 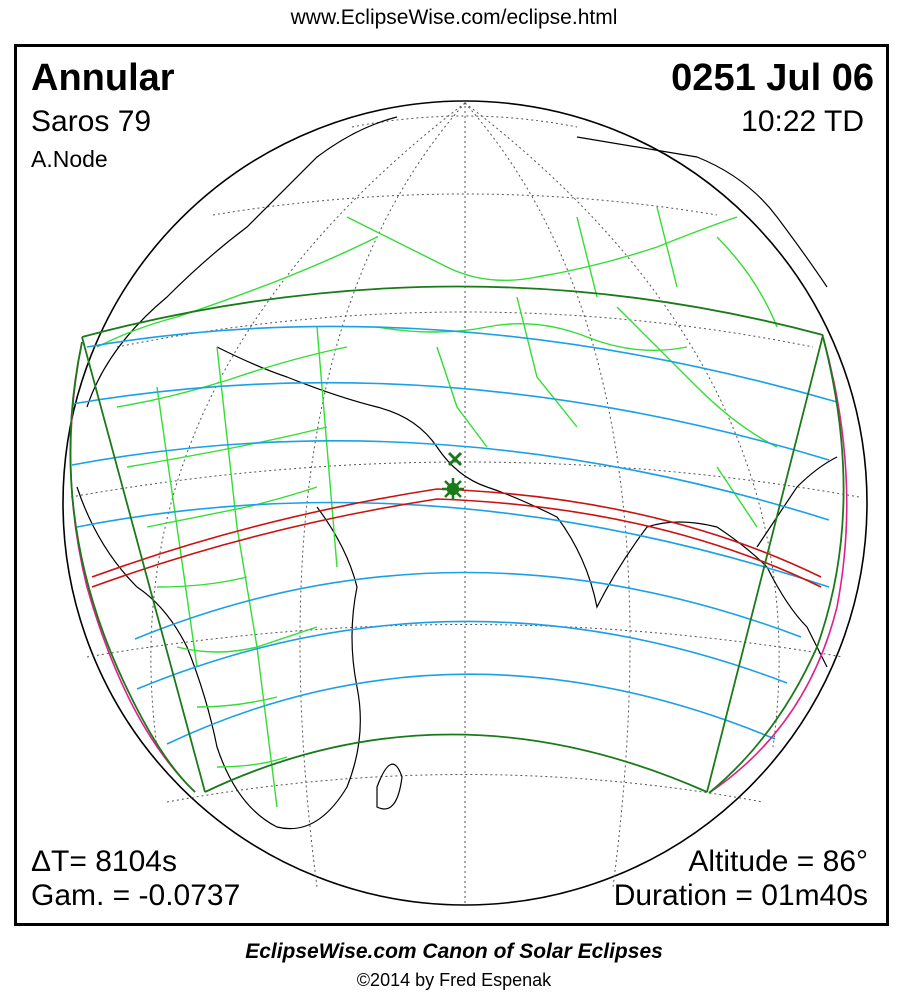 What do you see at coordinates (454, 951) in the screenshot?
I see `footer-title: EclipseWise.com Canon of Solar Eclipses` at bounding box center [454, 951].